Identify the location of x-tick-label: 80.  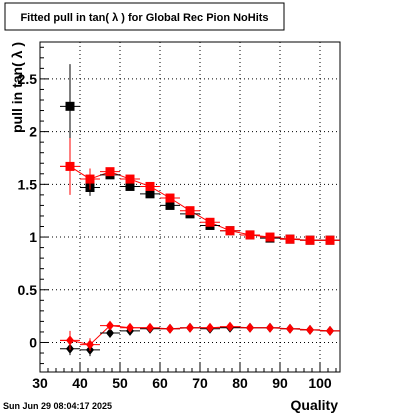
(240, 383).